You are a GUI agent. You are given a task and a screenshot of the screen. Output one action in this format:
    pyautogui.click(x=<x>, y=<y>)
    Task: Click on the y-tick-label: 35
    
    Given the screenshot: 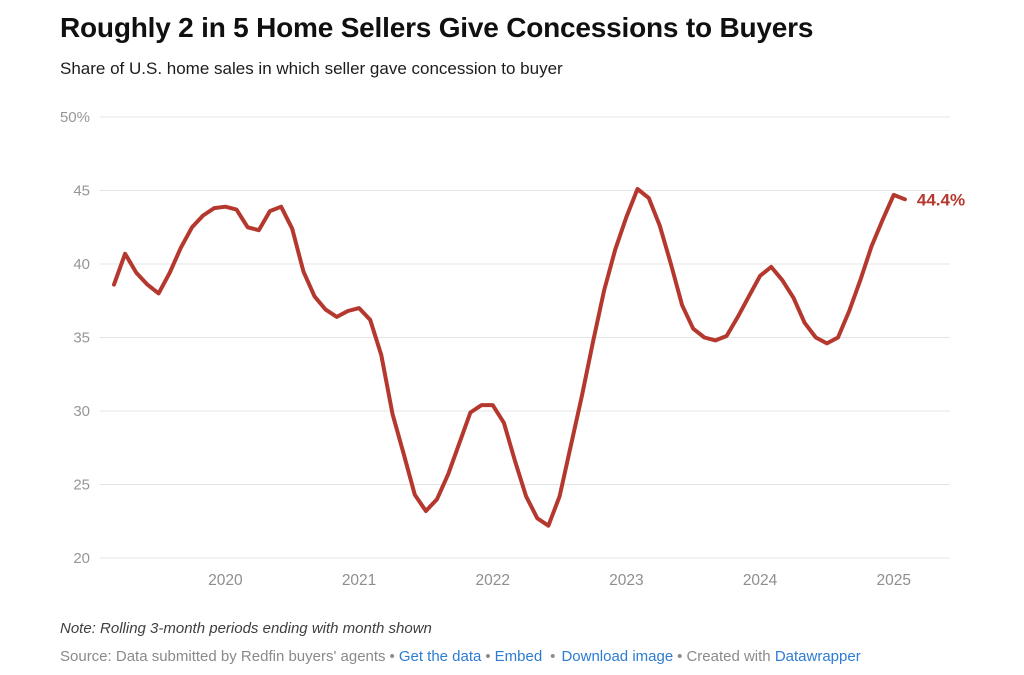 What is the action you would take?
    pyautogui.click(x=81, y=338)
    